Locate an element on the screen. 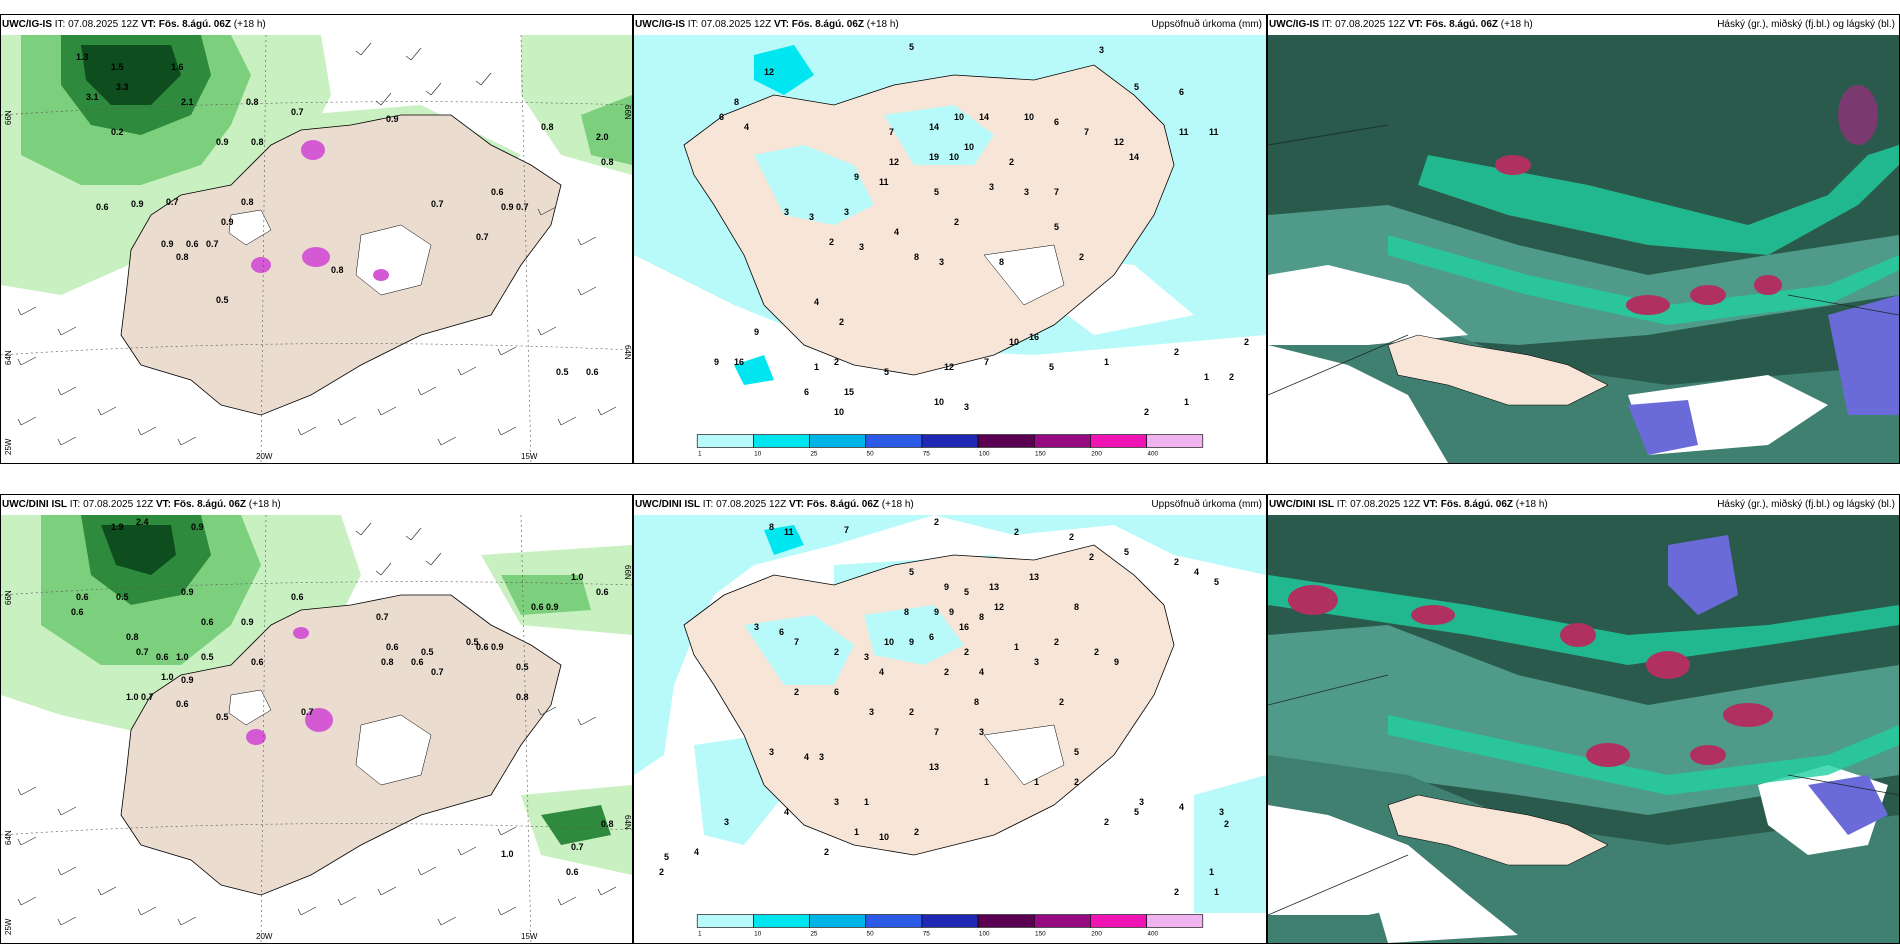  colorbar-tick-label: 50 is located at coordinates (871, 933).